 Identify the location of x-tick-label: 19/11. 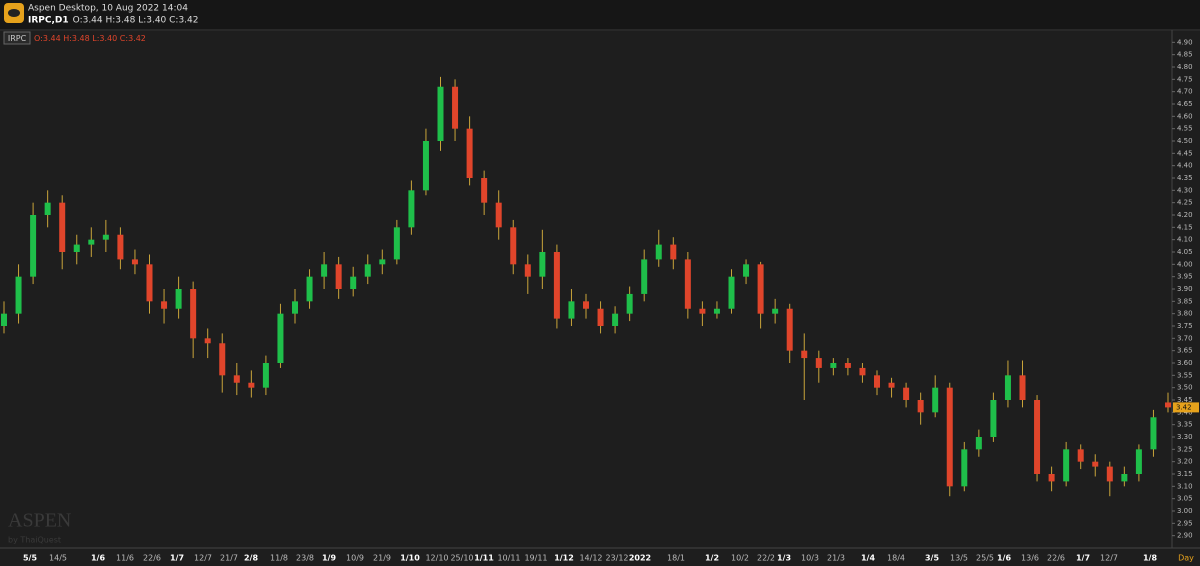
(535, 558).